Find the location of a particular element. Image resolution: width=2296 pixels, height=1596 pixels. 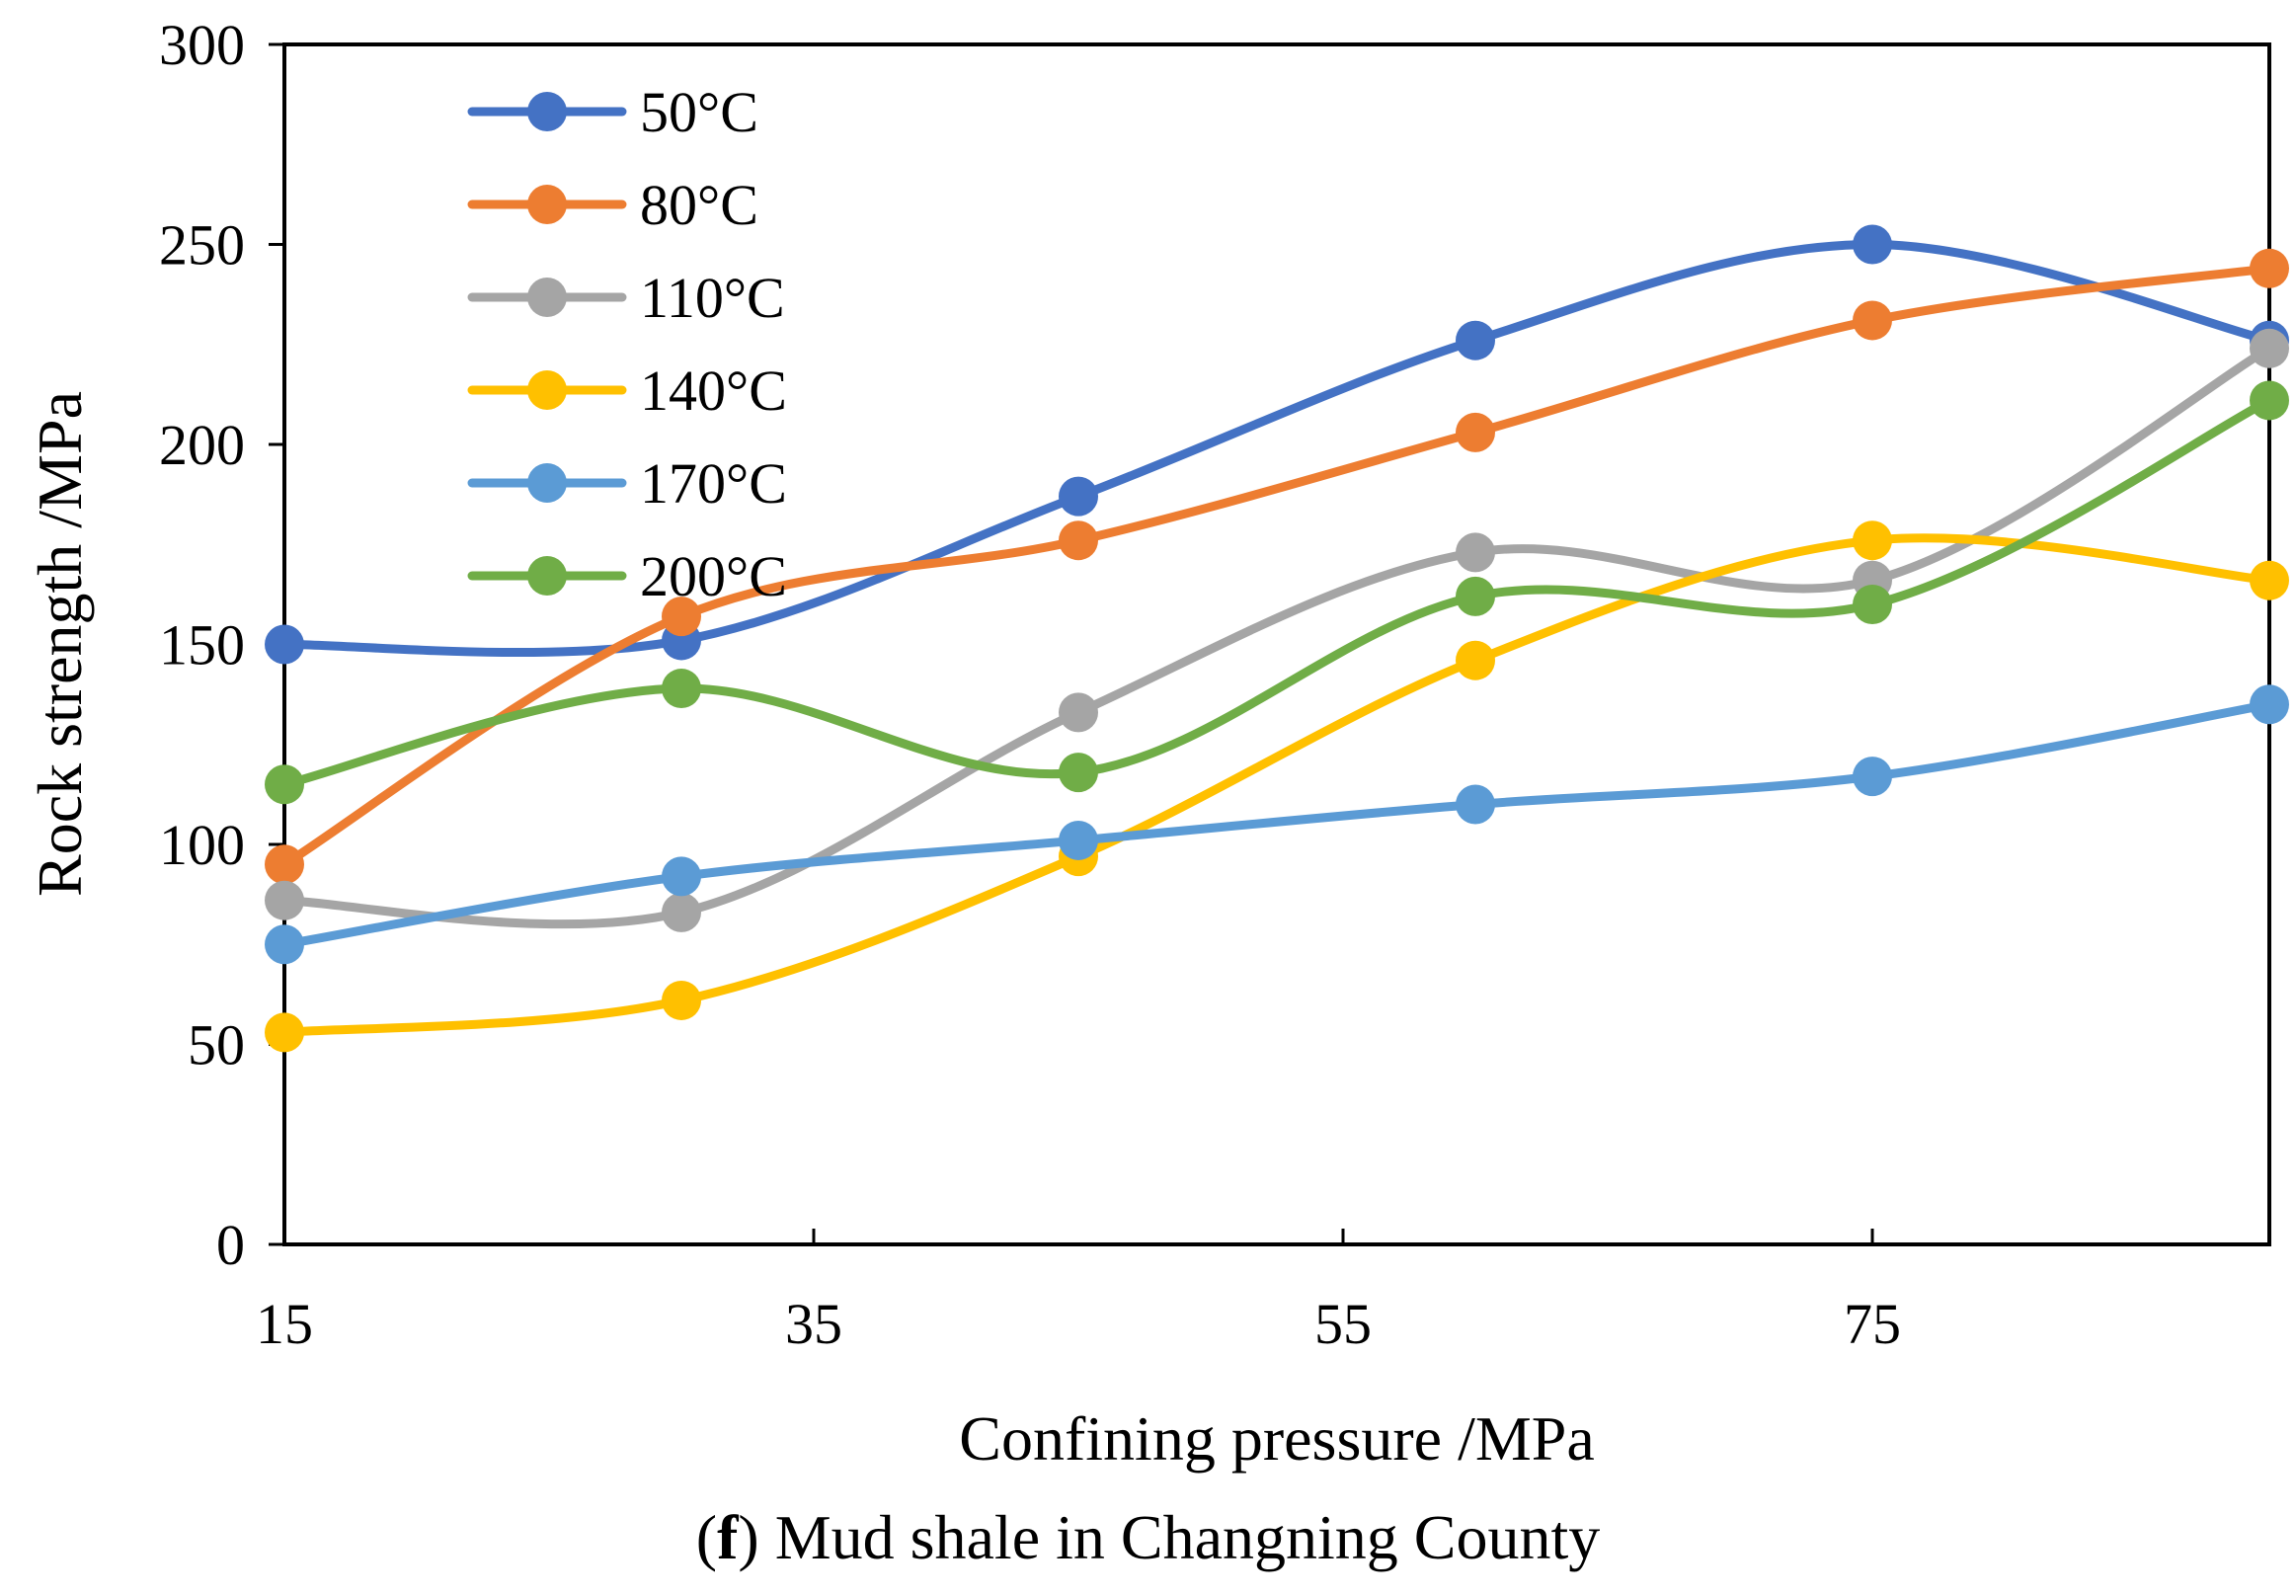

legend-label-0: 50°C is located at coordinates (699, 112).